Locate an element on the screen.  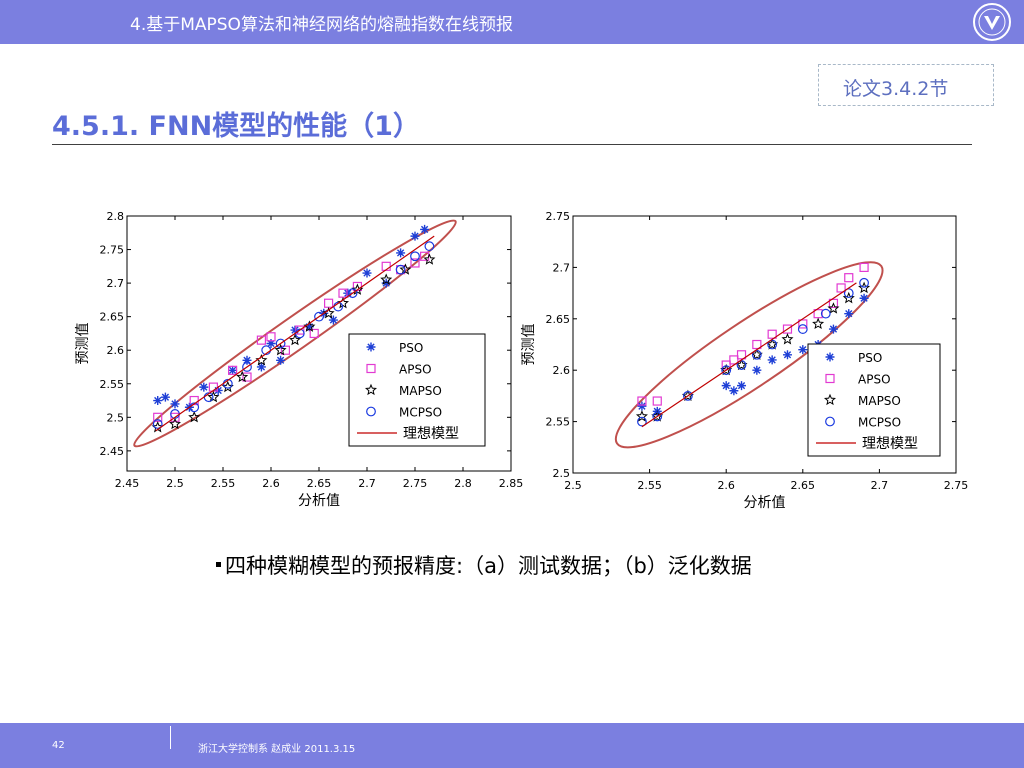
chart-b-legend-label: PSO is located at coordinates (870, 358).